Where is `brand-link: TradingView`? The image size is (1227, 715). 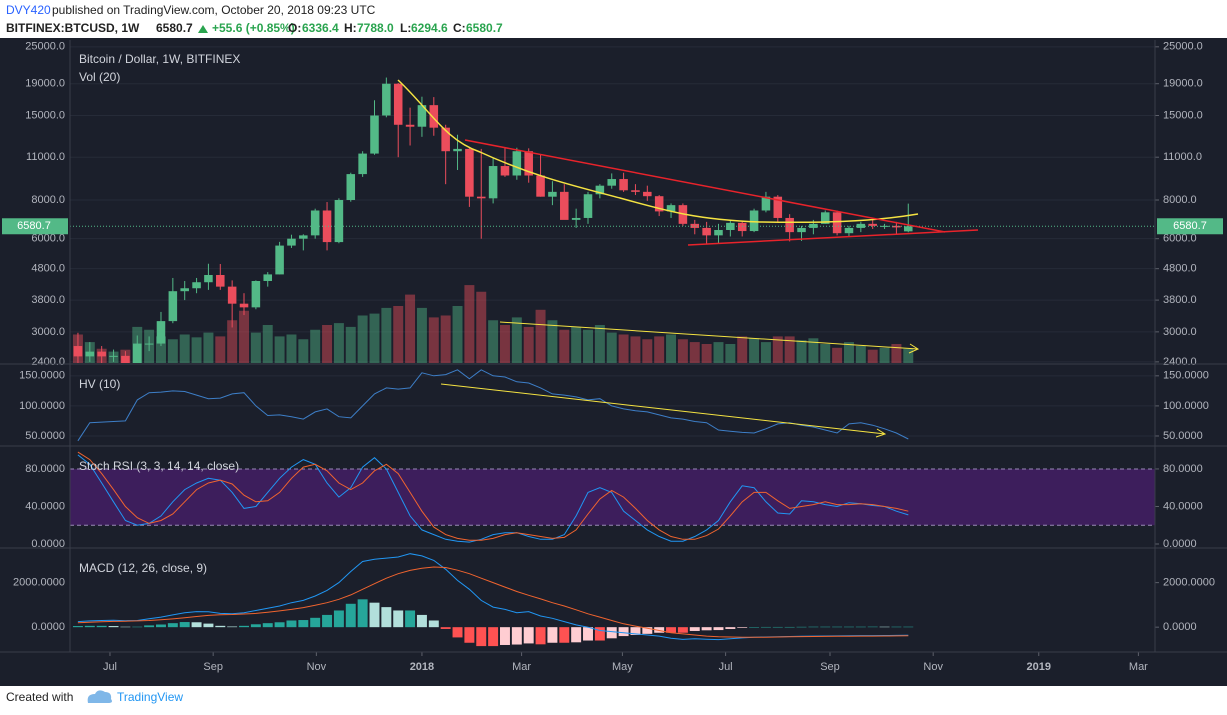
brand-link: TradingView is located at coordinates (150, 697).